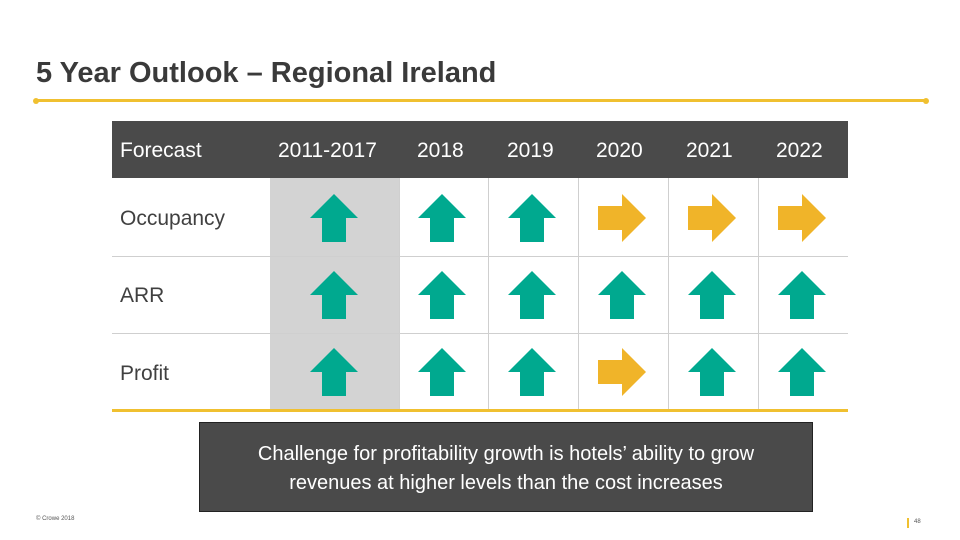  Describe the element at coordinates (908, 523) in the screenshot. I see `footer-accent-bar` at that location.